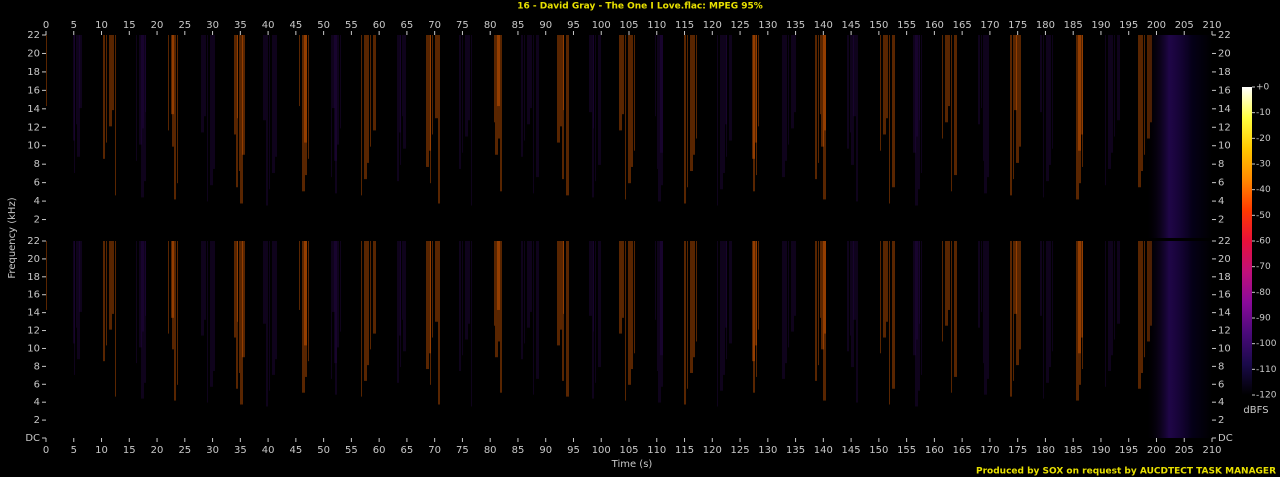 The width and height of the screenshot is (1280, 477). Describe the element at coordinates (323, 450) in the screenshot. I see `x-tick-label: 50` at that location.